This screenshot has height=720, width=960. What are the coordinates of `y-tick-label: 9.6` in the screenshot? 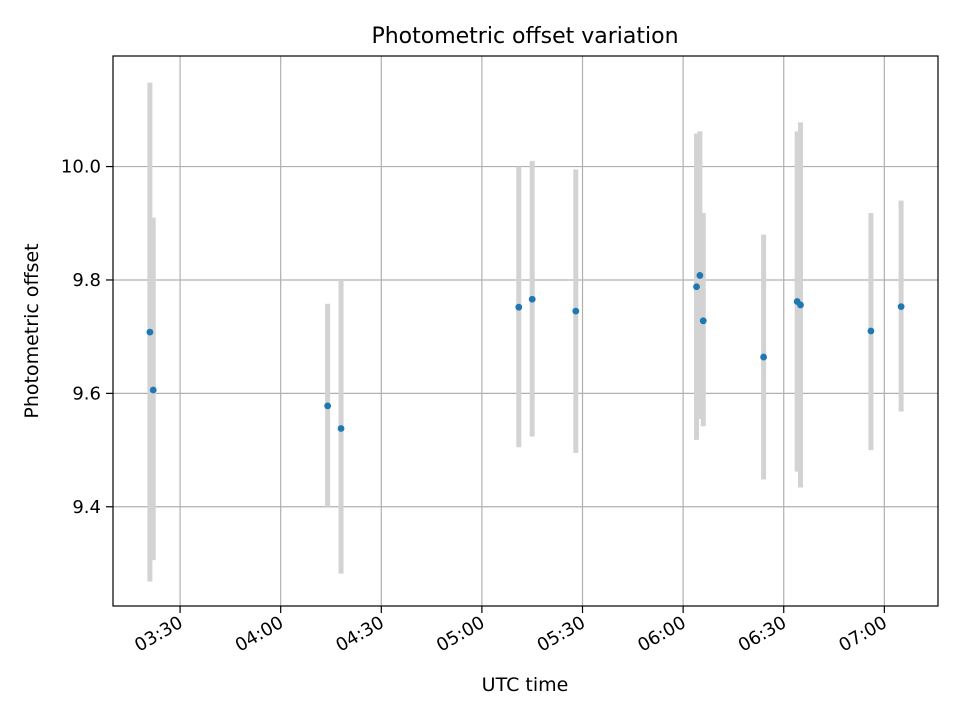 It's located at (86, 393).